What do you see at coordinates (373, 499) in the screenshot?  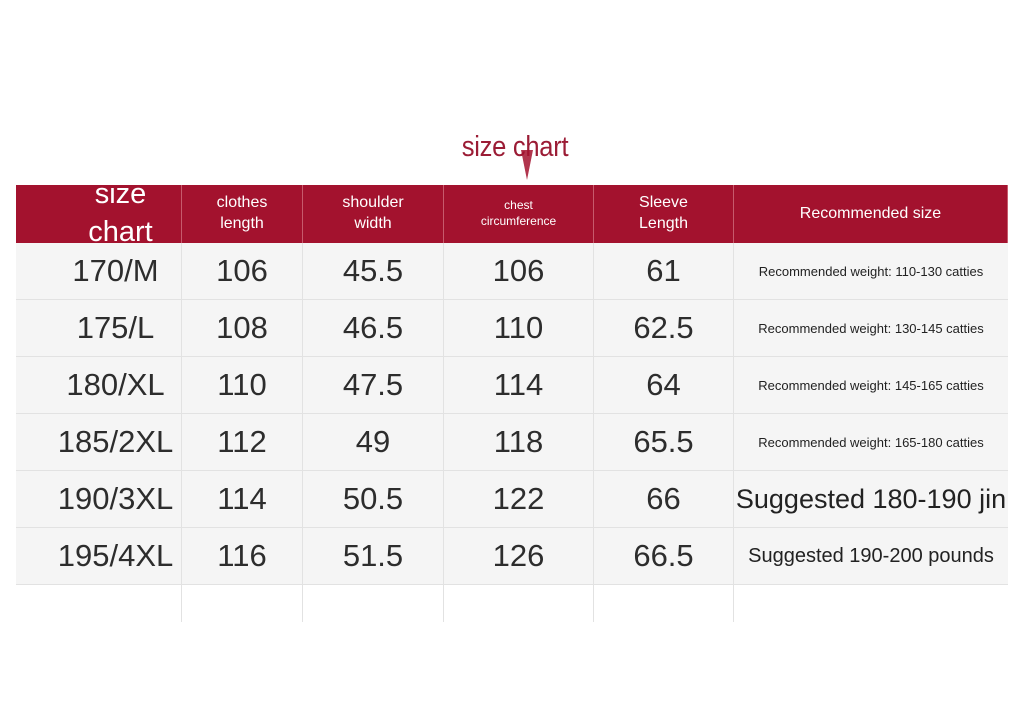 I see `cell-shoulder: 50.5` at bounding box center [373, 499].